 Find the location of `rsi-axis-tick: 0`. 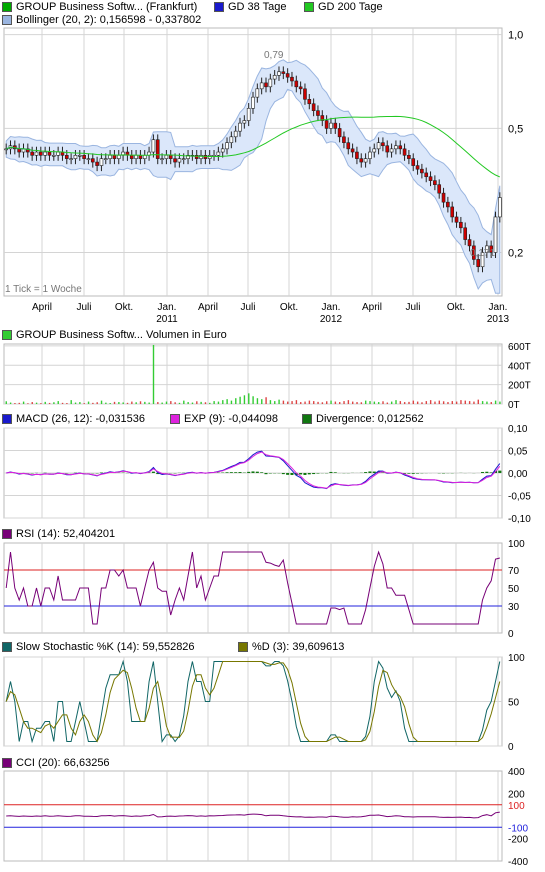

rsi-axis-tick: 0 is located at coordinates (511, 634).